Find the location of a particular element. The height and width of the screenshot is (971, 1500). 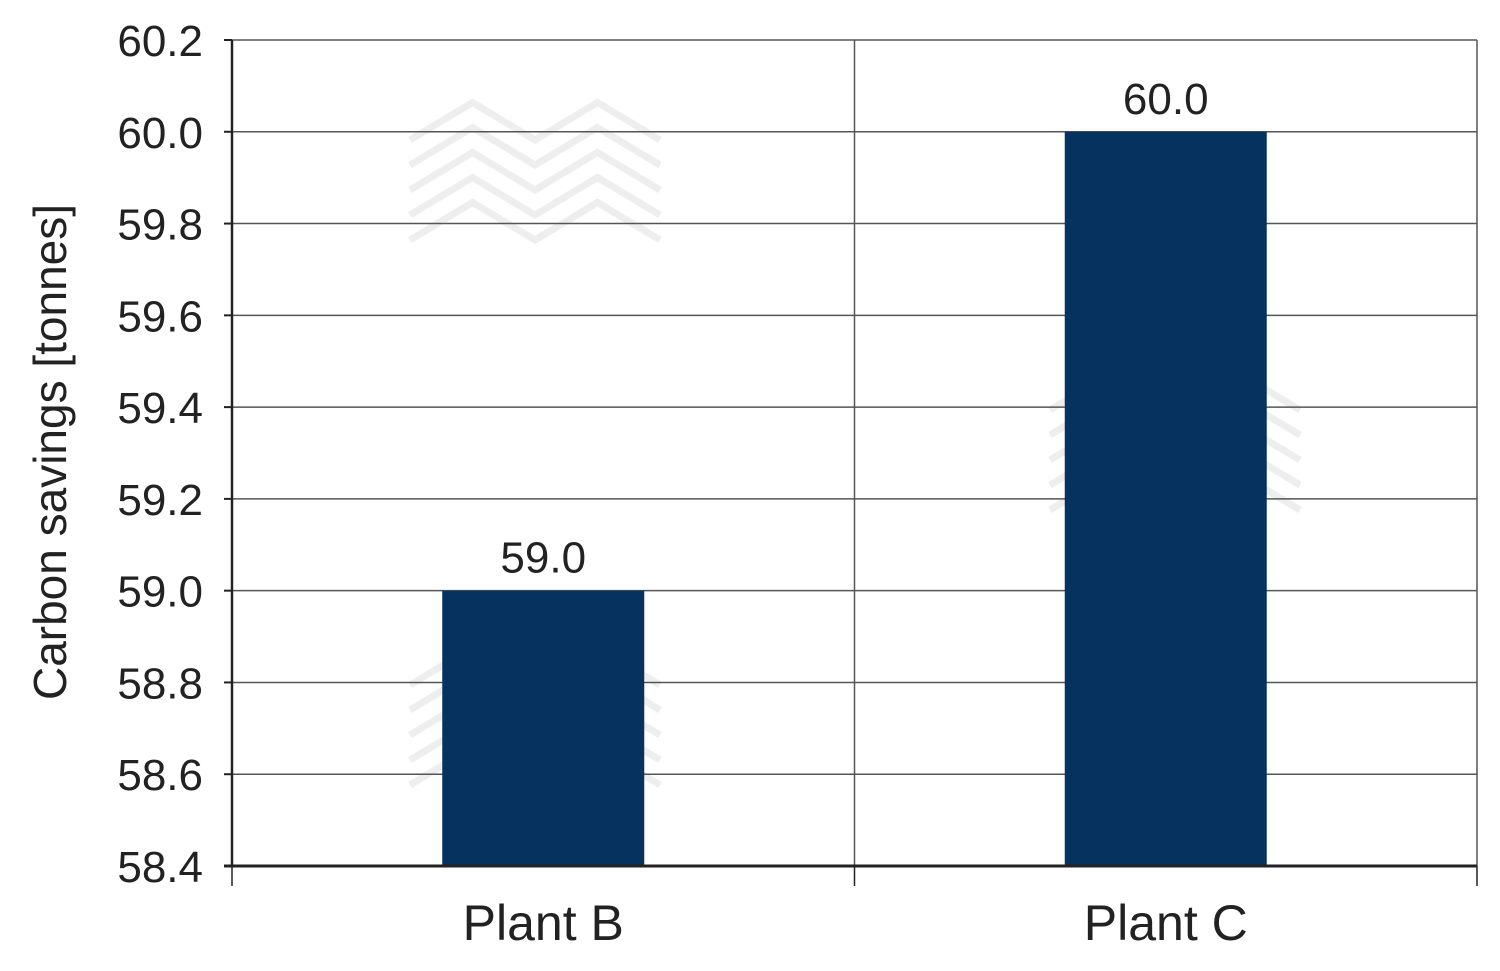

y-tick-label: 60.2 is located at coordinates (160, 41).